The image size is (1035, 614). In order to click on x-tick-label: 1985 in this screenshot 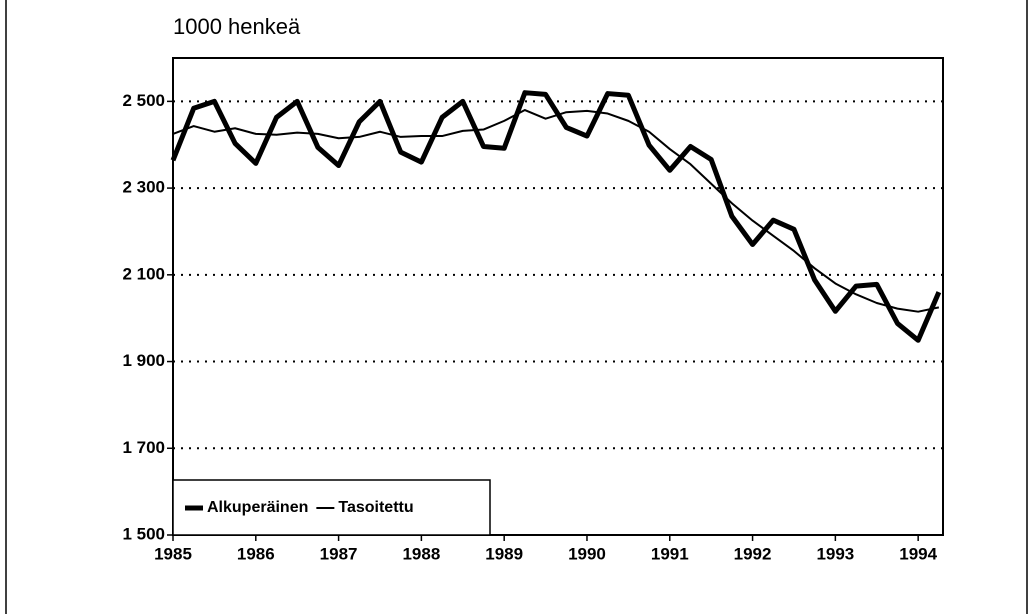, I will do `click(173, 553)`.